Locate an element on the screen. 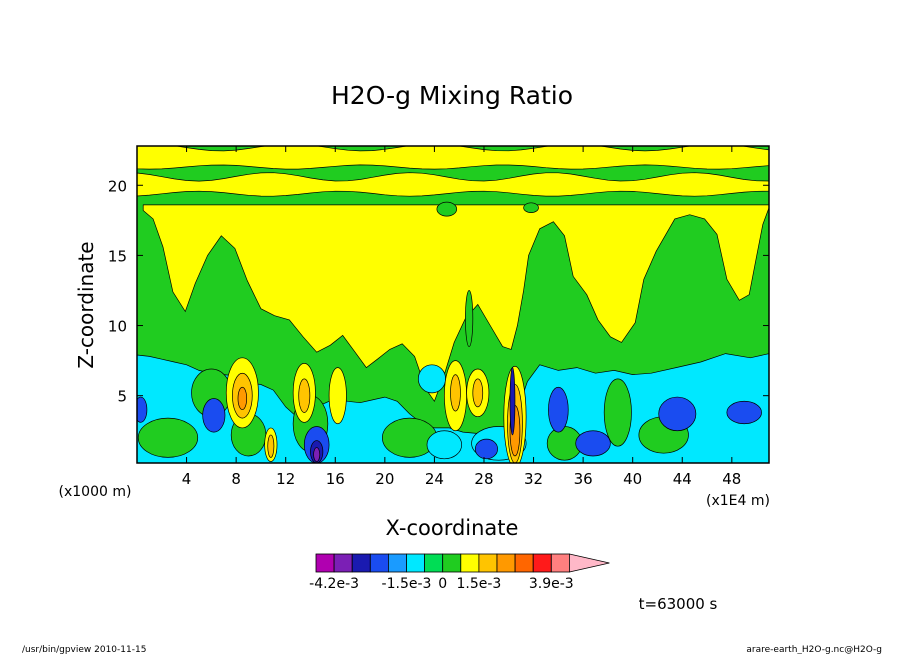  x-tick-label: 24 is located at coordinates (434, 479).